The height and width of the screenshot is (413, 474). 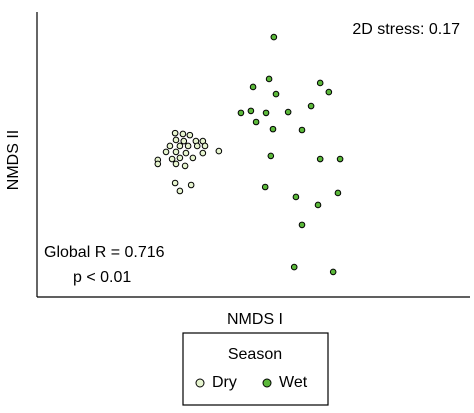 I want to click on x-axis-label: NMDS I, so click(x=255, y=319).